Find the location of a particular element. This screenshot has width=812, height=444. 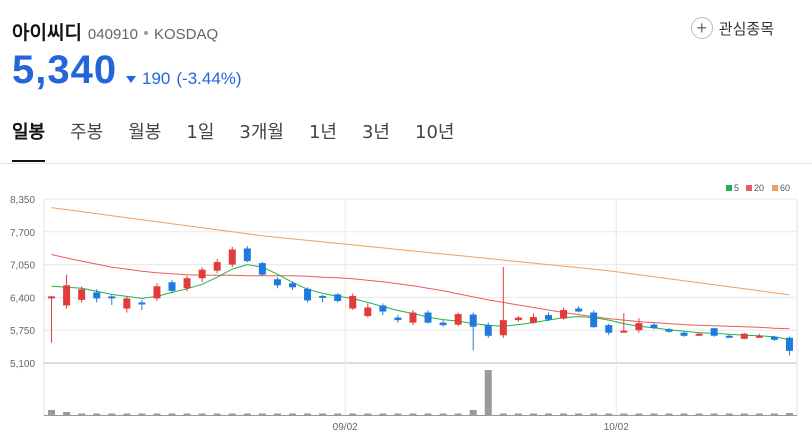

y-tick-label: 7,700 is located at coordinates (22, 233).